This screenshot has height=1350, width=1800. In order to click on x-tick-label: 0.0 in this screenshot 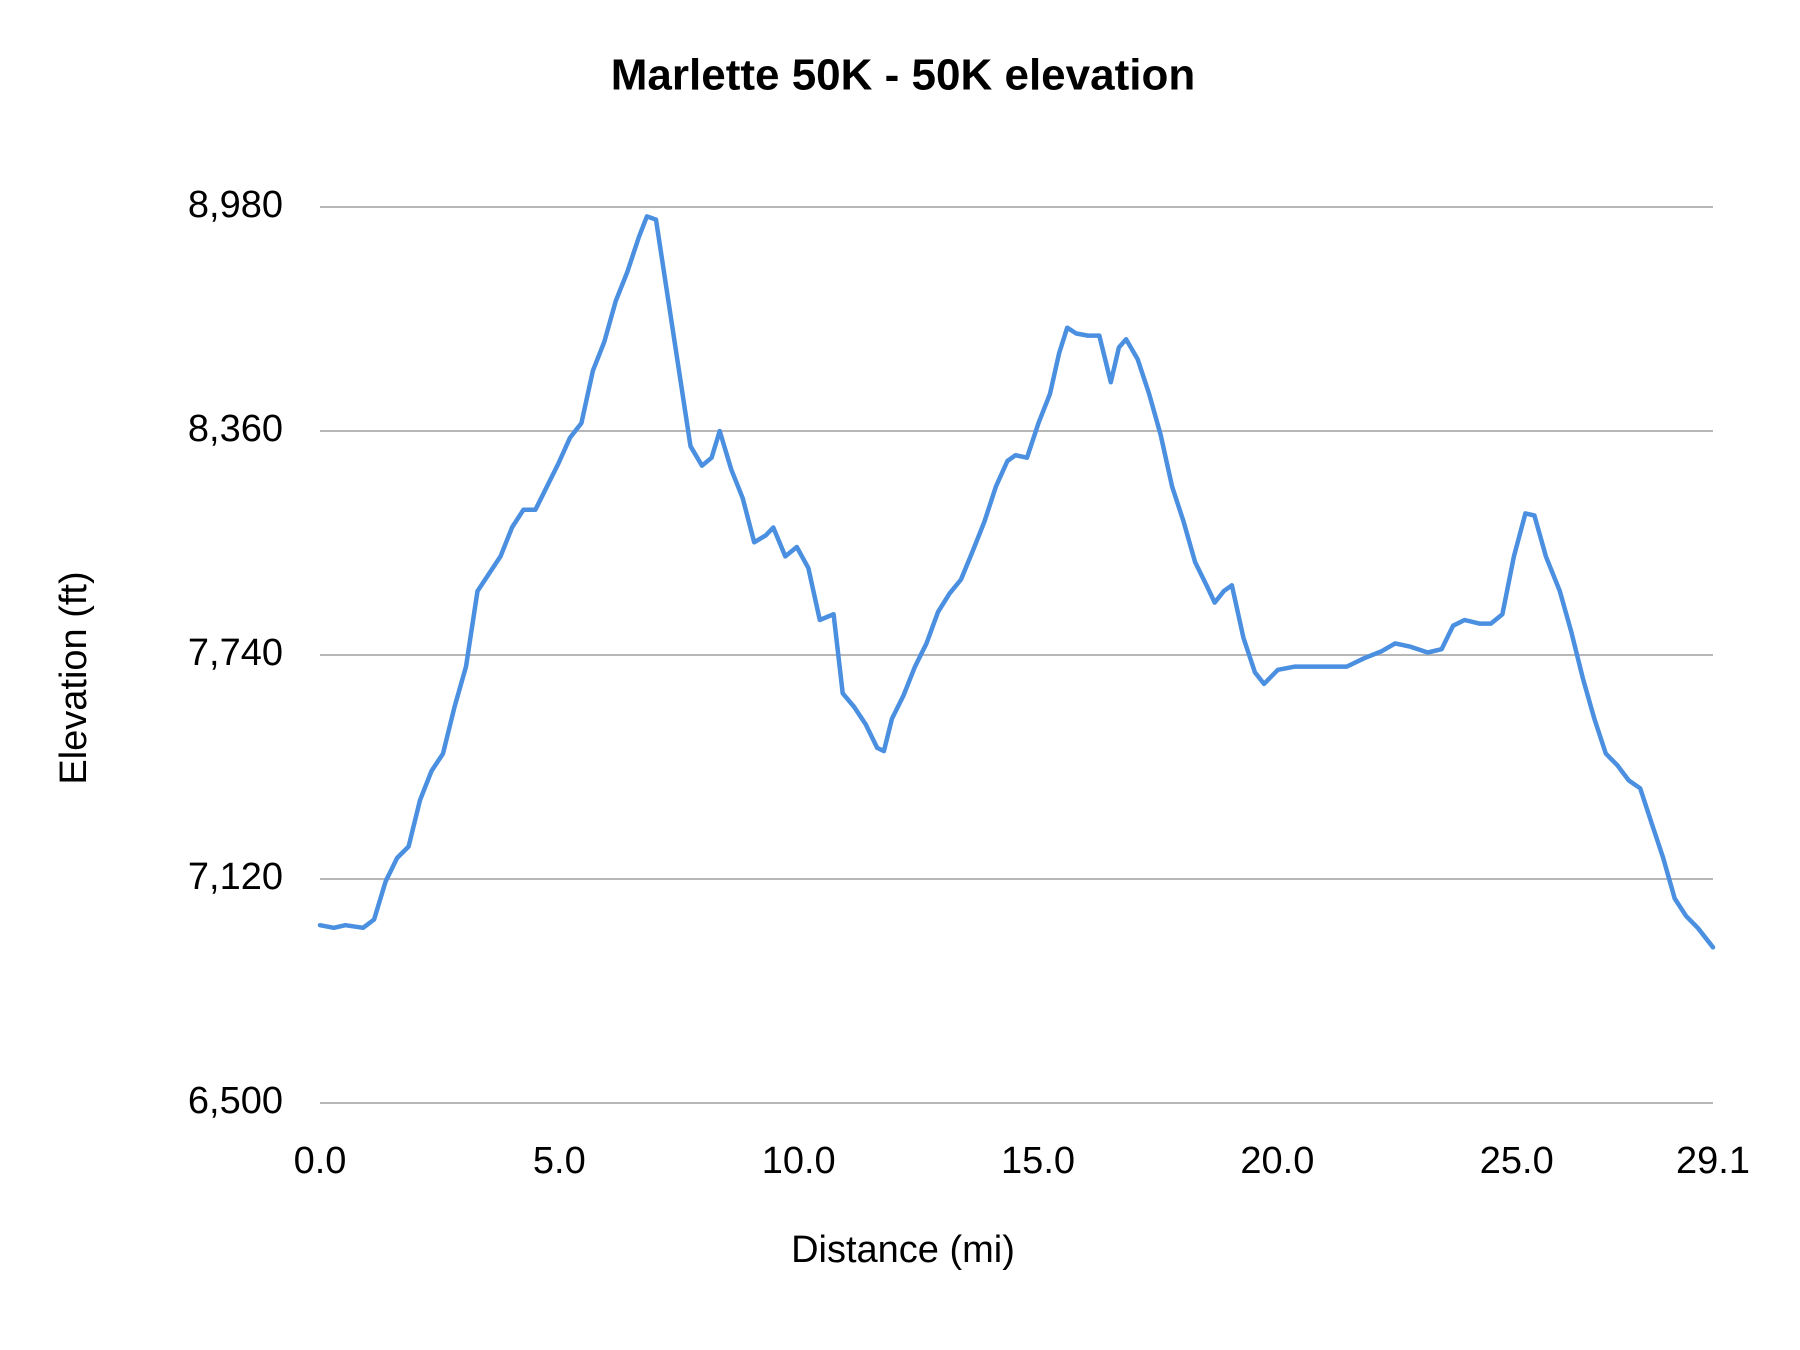, I will do `click(320, 1161)`.